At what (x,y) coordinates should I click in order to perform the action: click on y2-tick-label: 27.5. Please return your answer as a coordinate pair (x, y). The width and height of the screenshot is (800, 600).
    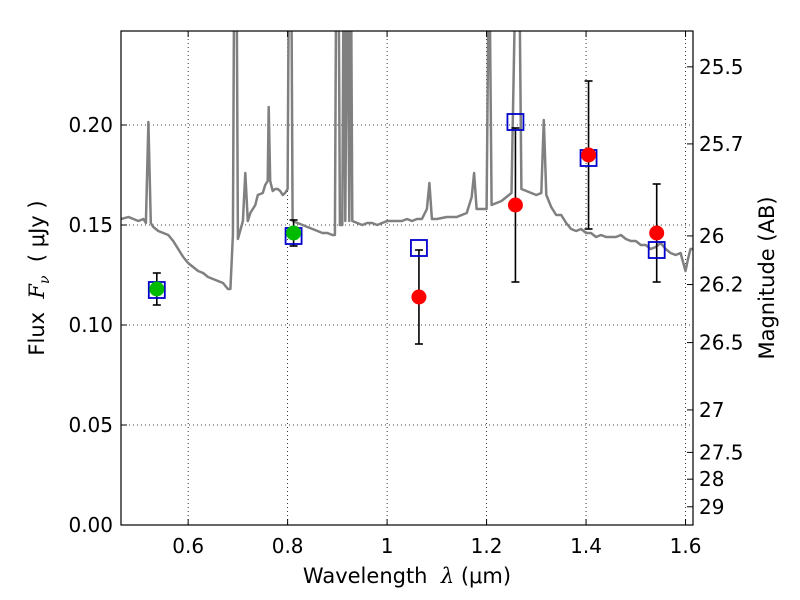
    Looking at the image, I should click on (721, 452).